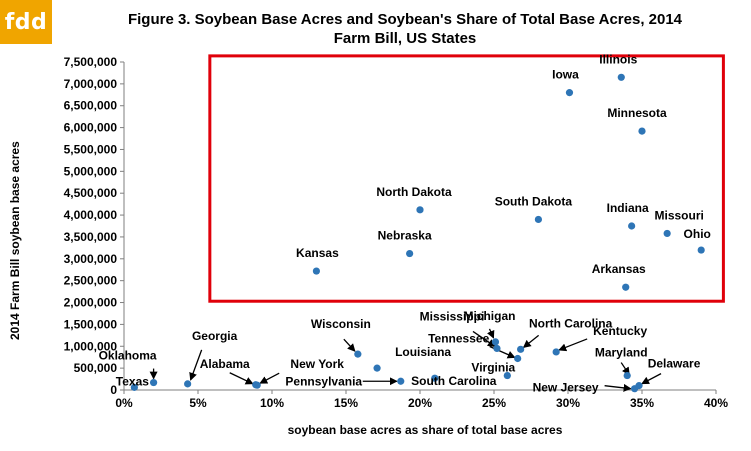  What do you see at coordinates (346, 403) in the screenshot?
I see `x-tick-label: 15%` at bounding box center [346, 403].